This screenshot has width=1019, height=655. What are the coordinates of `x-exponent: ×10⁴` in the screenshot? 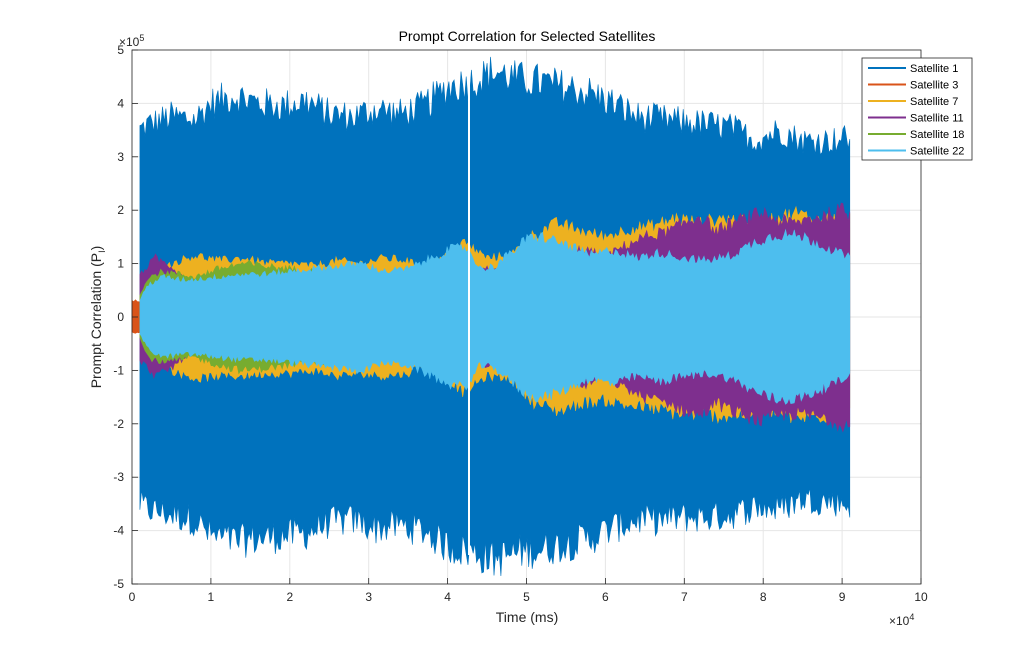 It's located at (901, 620).